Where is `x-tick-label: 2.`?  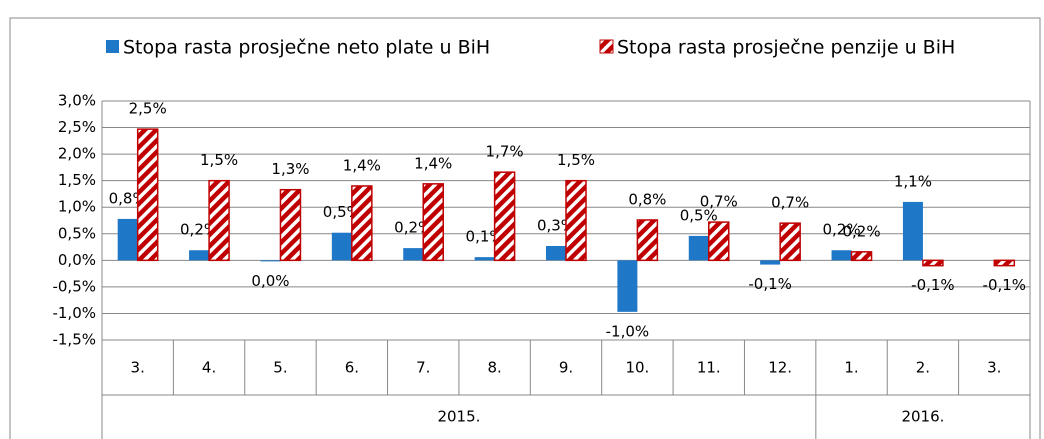 x-tick-label: 2. is located at coordinates (923, 368).